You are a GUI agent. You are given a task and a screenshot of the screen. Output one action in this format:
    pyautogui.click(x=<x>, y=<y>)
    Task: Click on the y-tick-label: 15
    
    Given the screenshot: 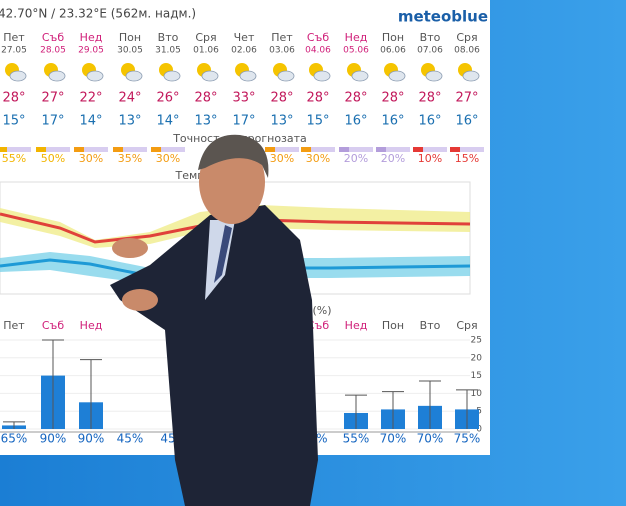 What is the action you would take?
    pyautogui.click(x=476, y=376)
    